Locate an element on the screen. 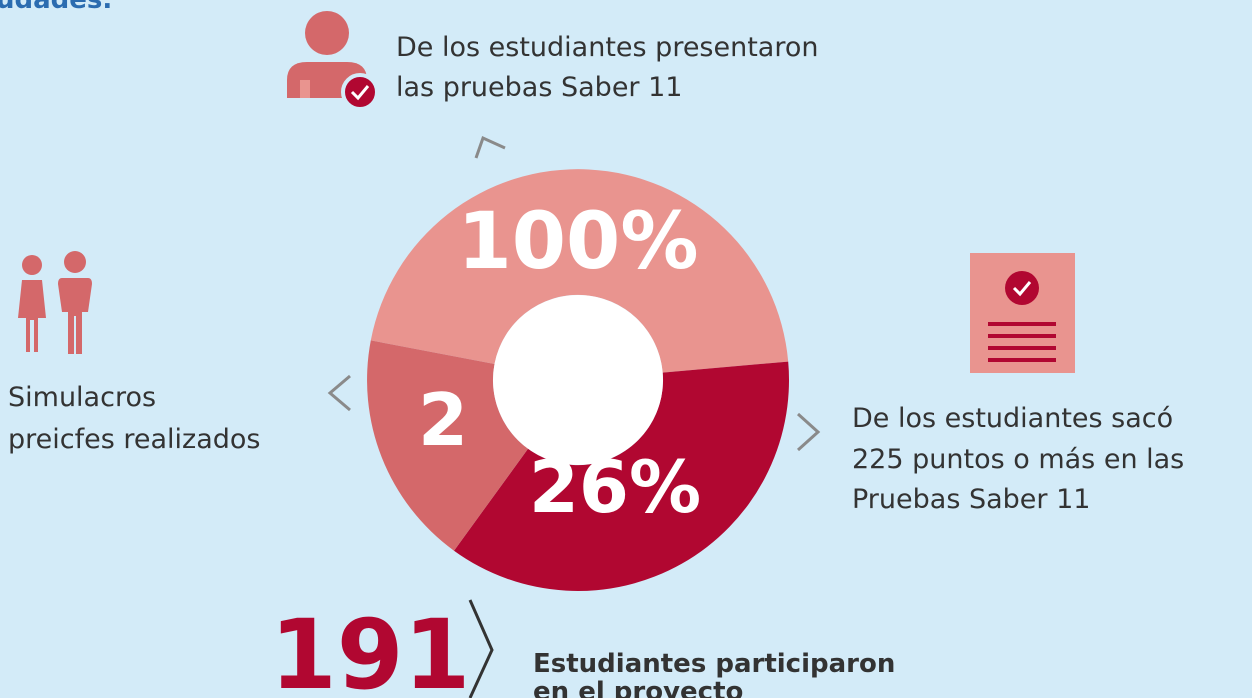  donut-top-value: 100% is located at coordinates (578, 242).